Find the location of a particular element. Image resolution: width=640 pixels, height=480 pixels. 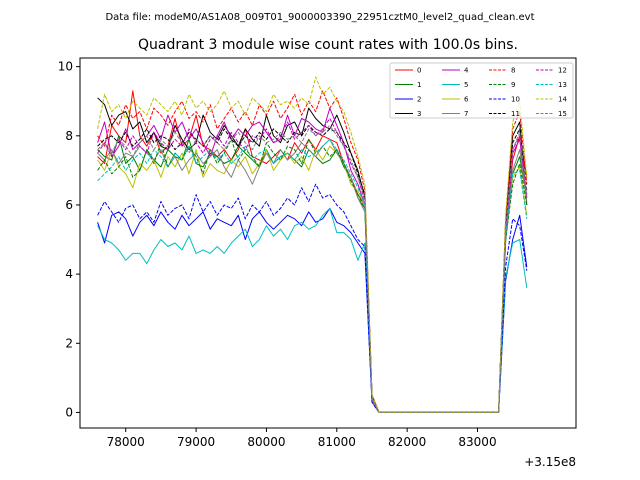

legend-label: 1 is located at coordinates (419, 85).